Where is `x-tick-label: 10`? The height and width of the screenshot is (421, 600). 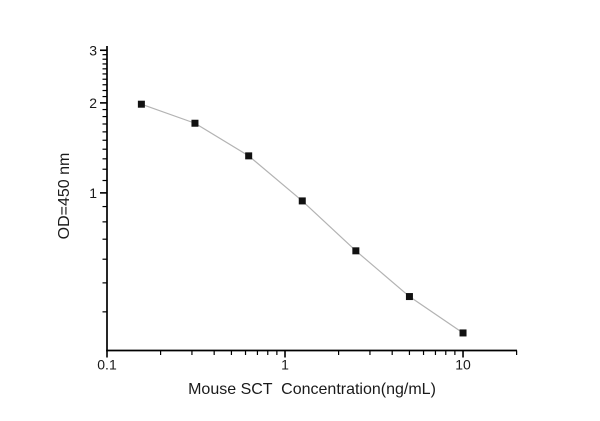 x-tick-label: 10 is located at coordinates (463, 365).